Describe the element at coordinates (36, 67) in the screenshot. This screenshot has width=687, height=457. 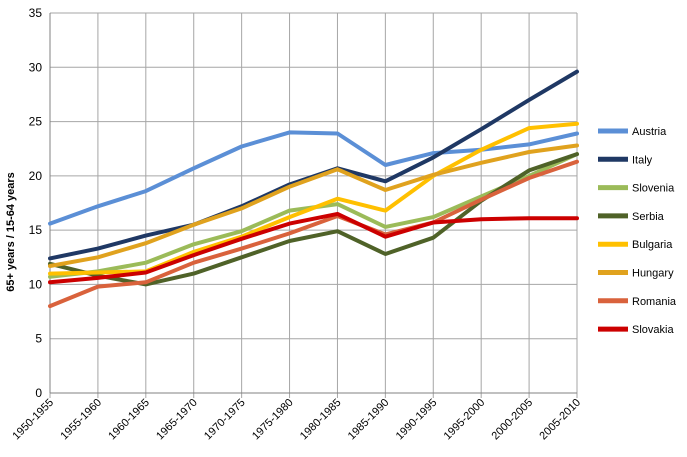
I see `y-tick-label: 30` at that location.